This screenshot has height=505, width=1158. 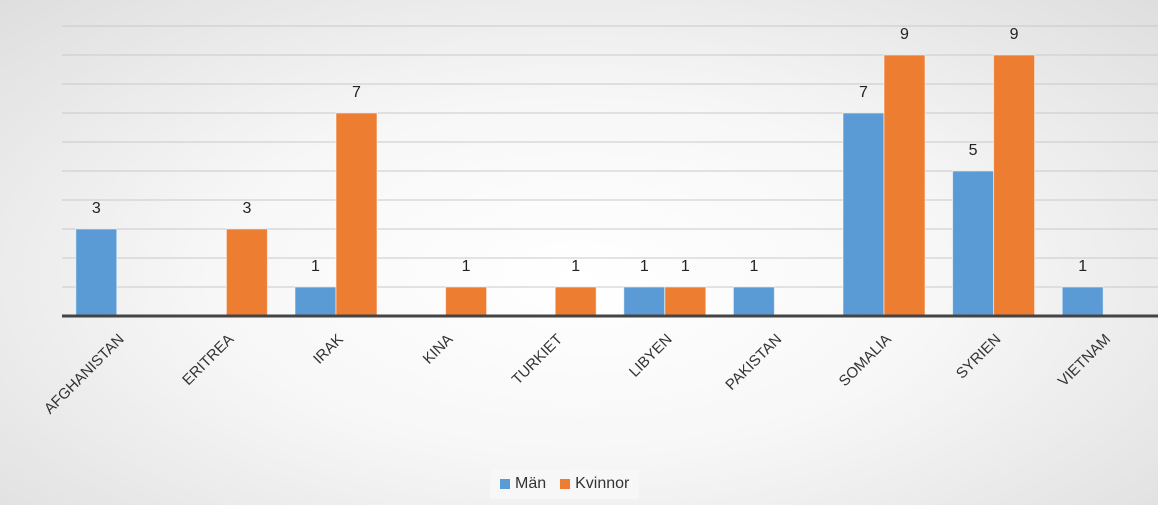 I want to click on x-tick-label: PAKISTAN, so click(x=753, y=362).